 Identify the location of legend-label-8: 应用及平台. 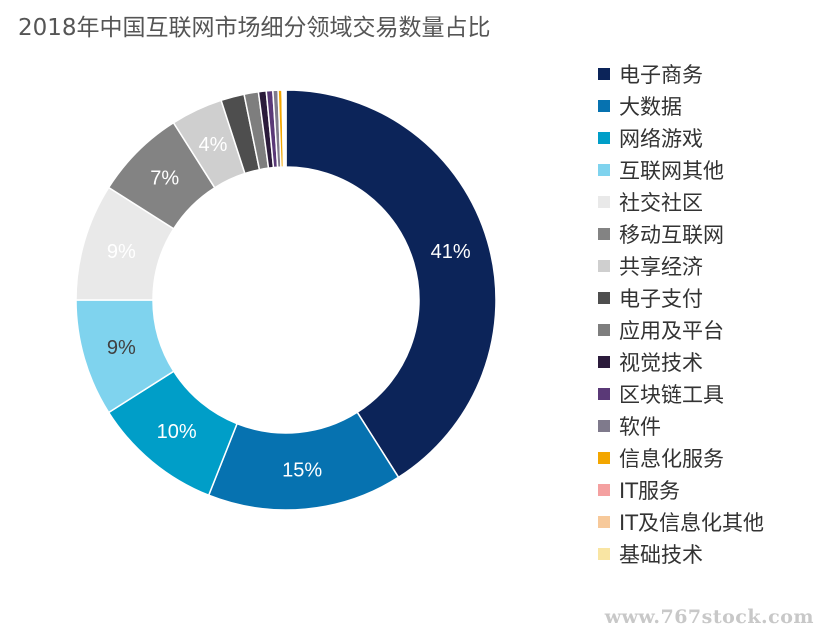
(671, 331).